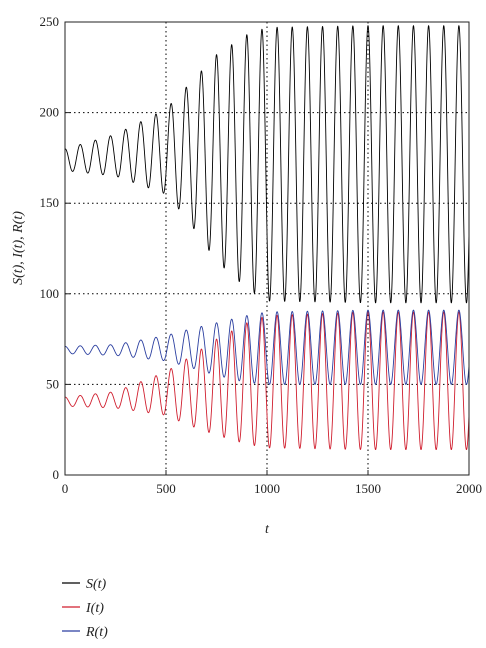 The width and height of the screenshot is (486, 648). Describe the element at coordinates (50, 112) in the screenshot. I see `y-tick-label: 200` at that location.